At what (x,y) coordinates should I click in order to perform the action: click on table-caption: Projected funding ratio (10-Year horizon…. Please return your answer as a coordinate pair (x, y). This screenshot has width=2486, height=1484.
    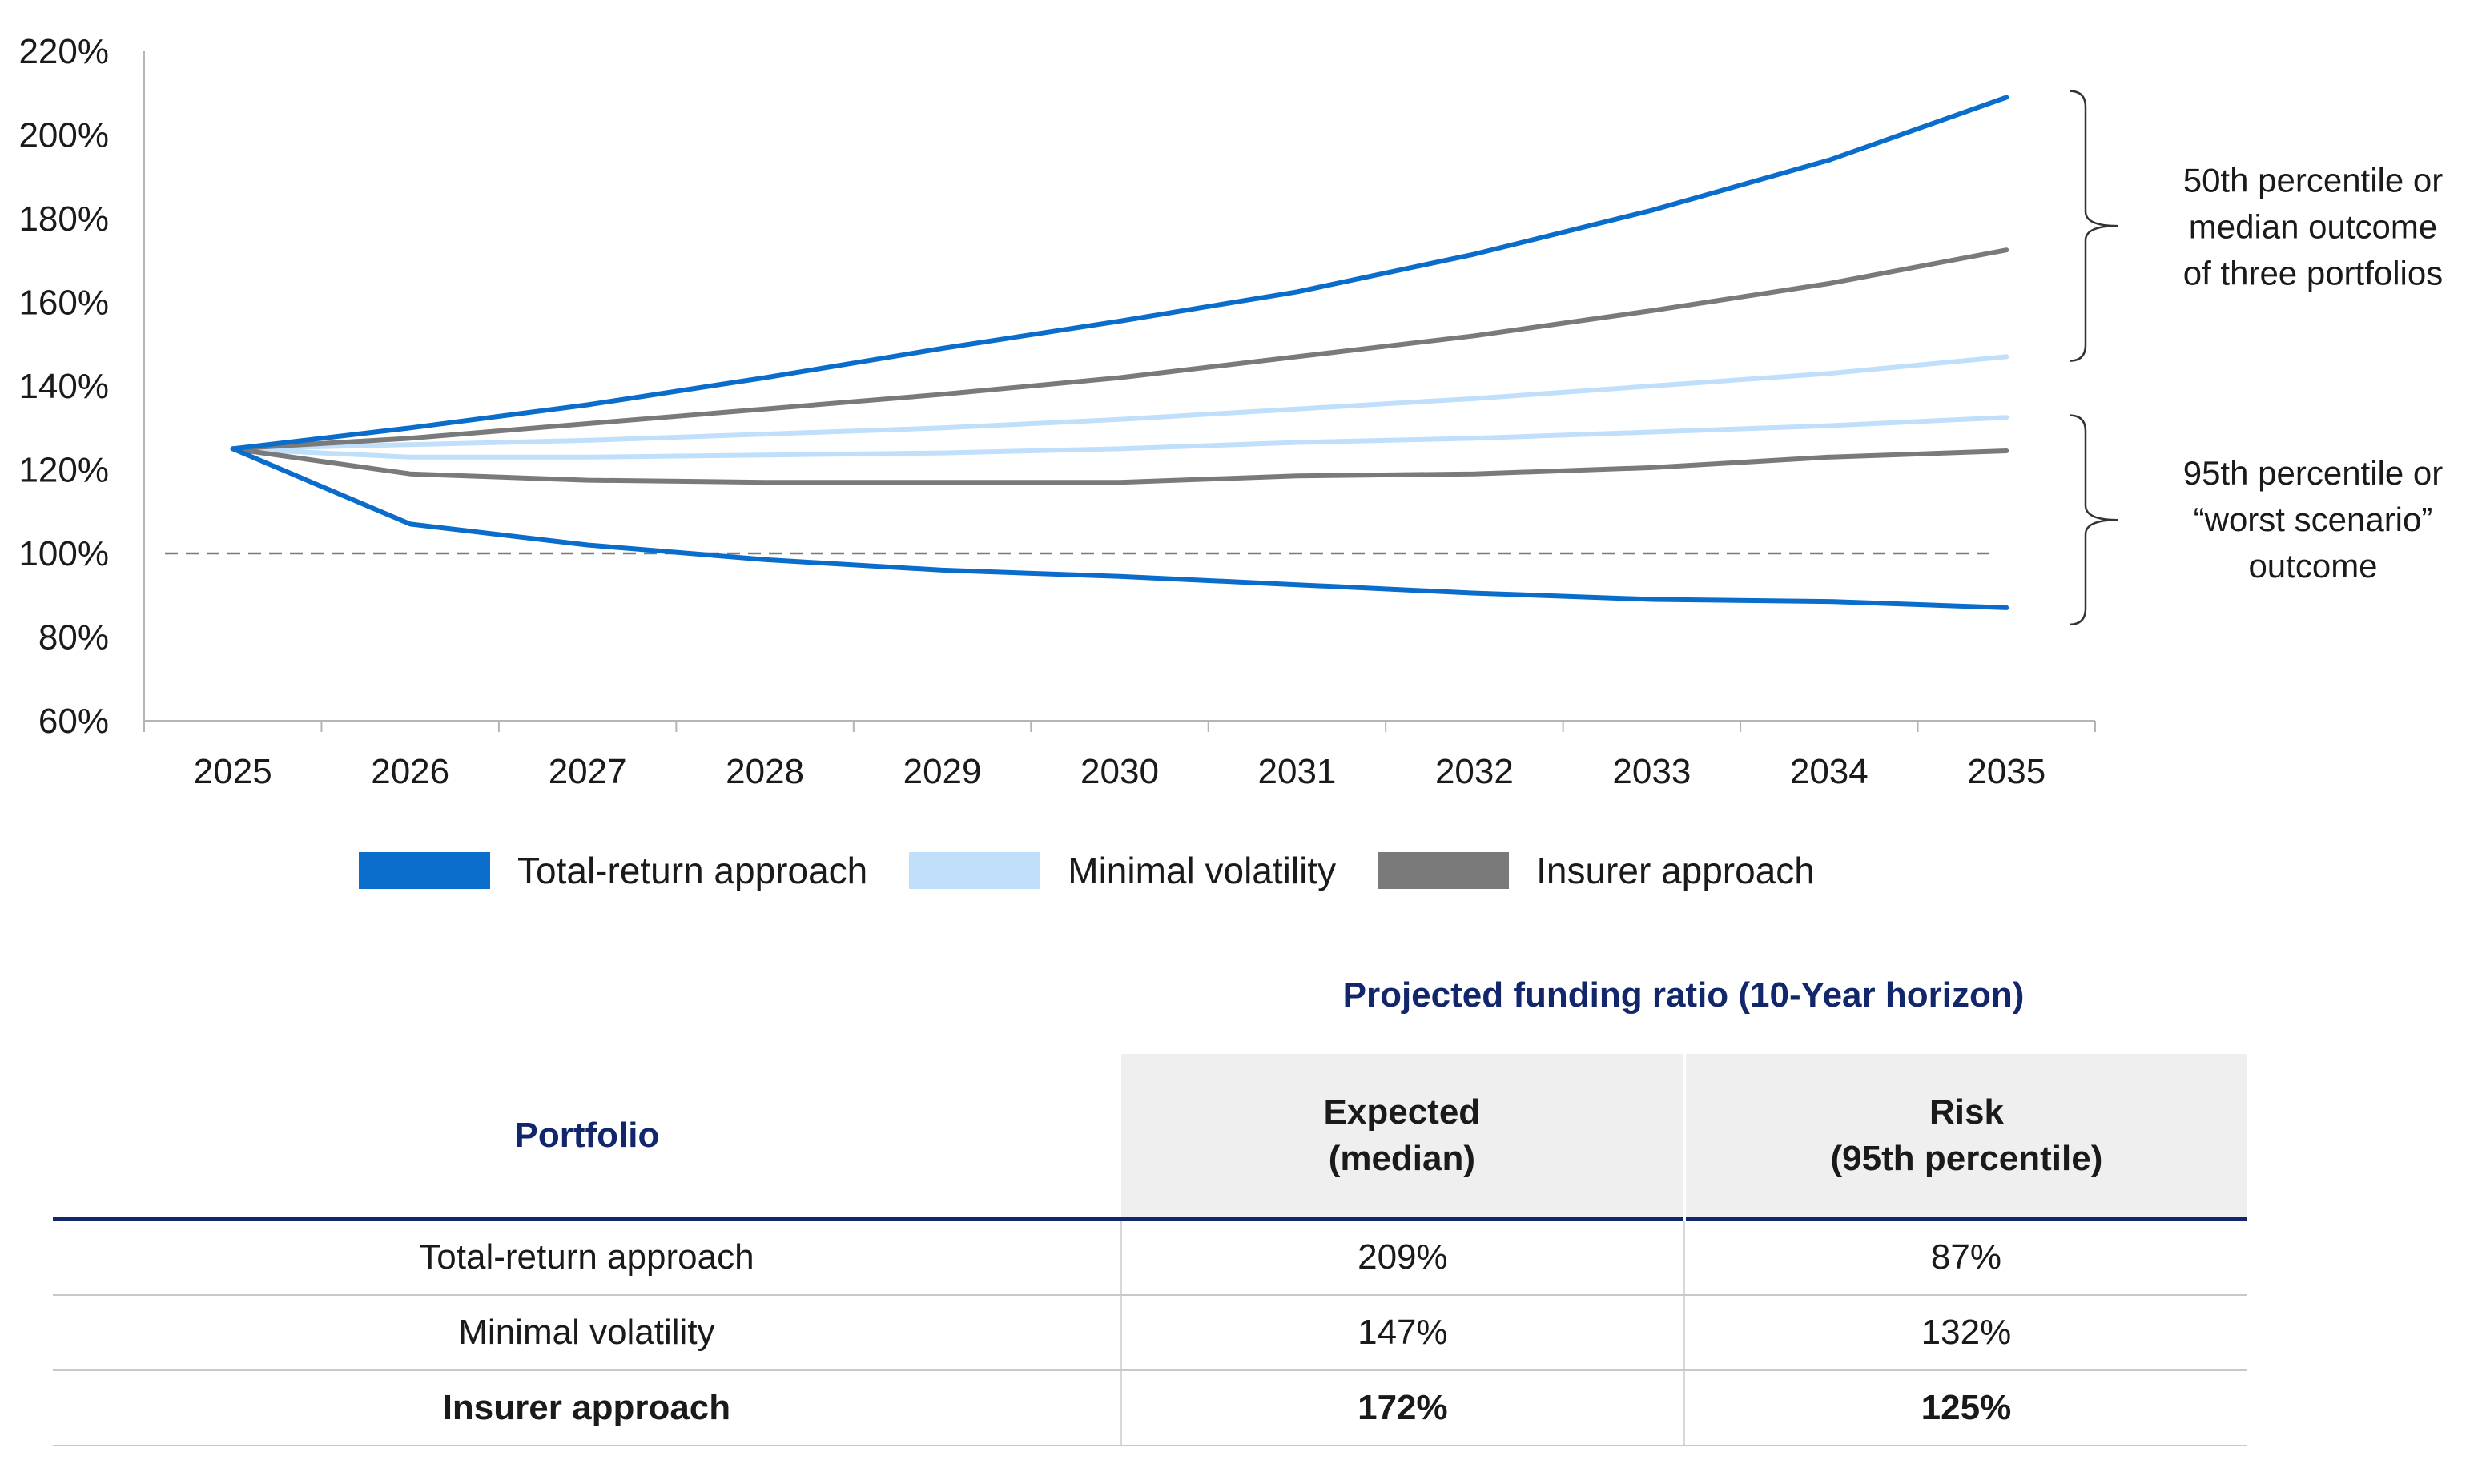
    Looking at the image, I should click on (1683, 995).